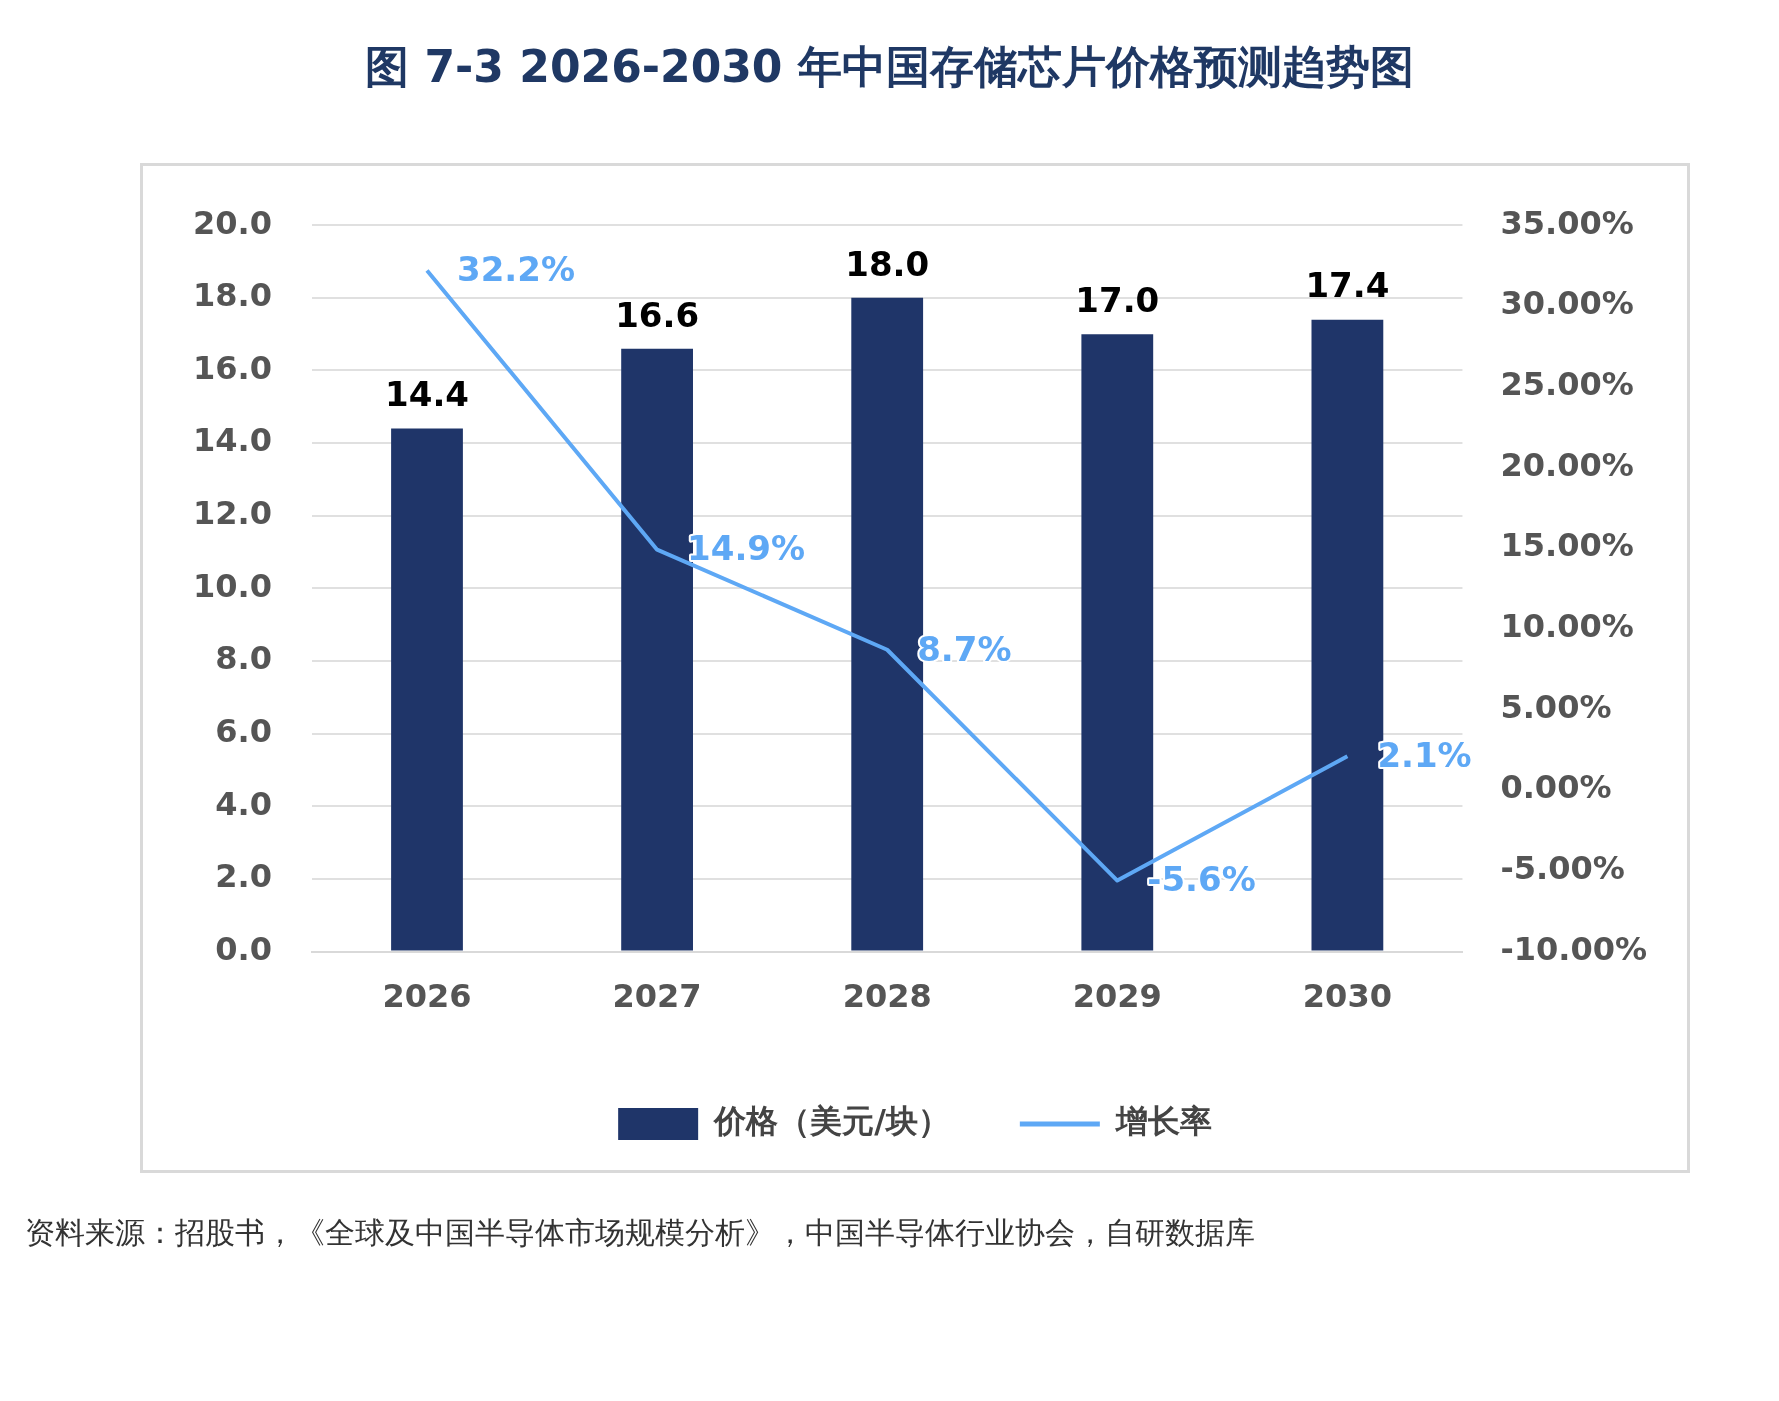  What do you see at coordinates (640, 1233) in the screenshot?
I see `text: 资料来源：招股书，《全球及中国半导体市场规模分析》，中国半导体行业协会，自研数据库` at bounding box center [640, 1233].